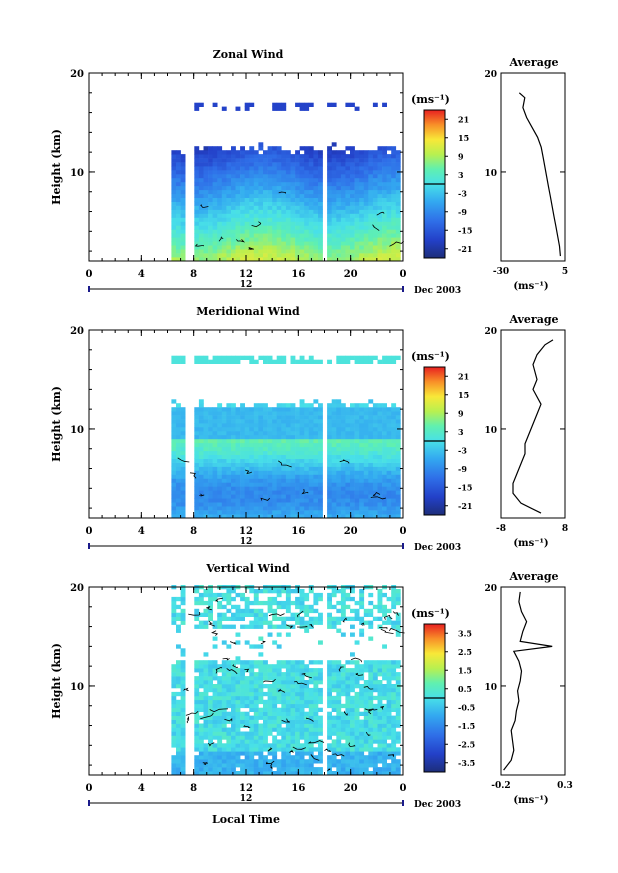 The height and width of the screenshot is (873, 618). Describe the element at coordinates (344, 461) in the screenshot. I see `contour-line` at that location.